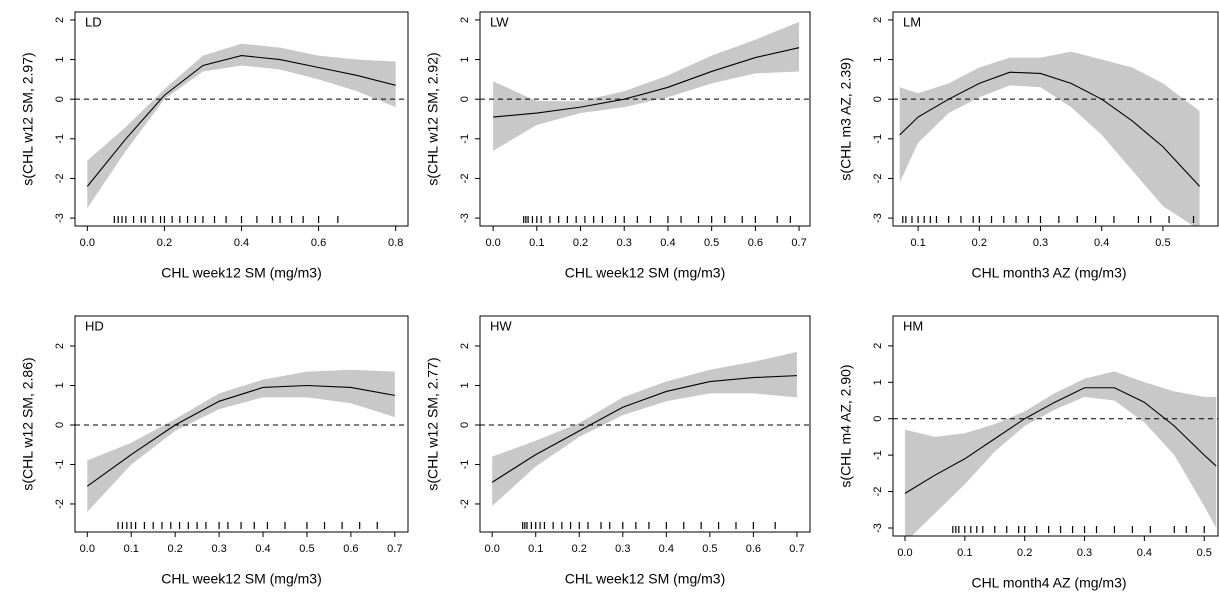 The height and width of the screenshot is (598, 1219). Describe the element at coordinates (433, 118) in the screenshot. I see `y-axis-label: s(CHL w12 SM, 2.92)` at that location.